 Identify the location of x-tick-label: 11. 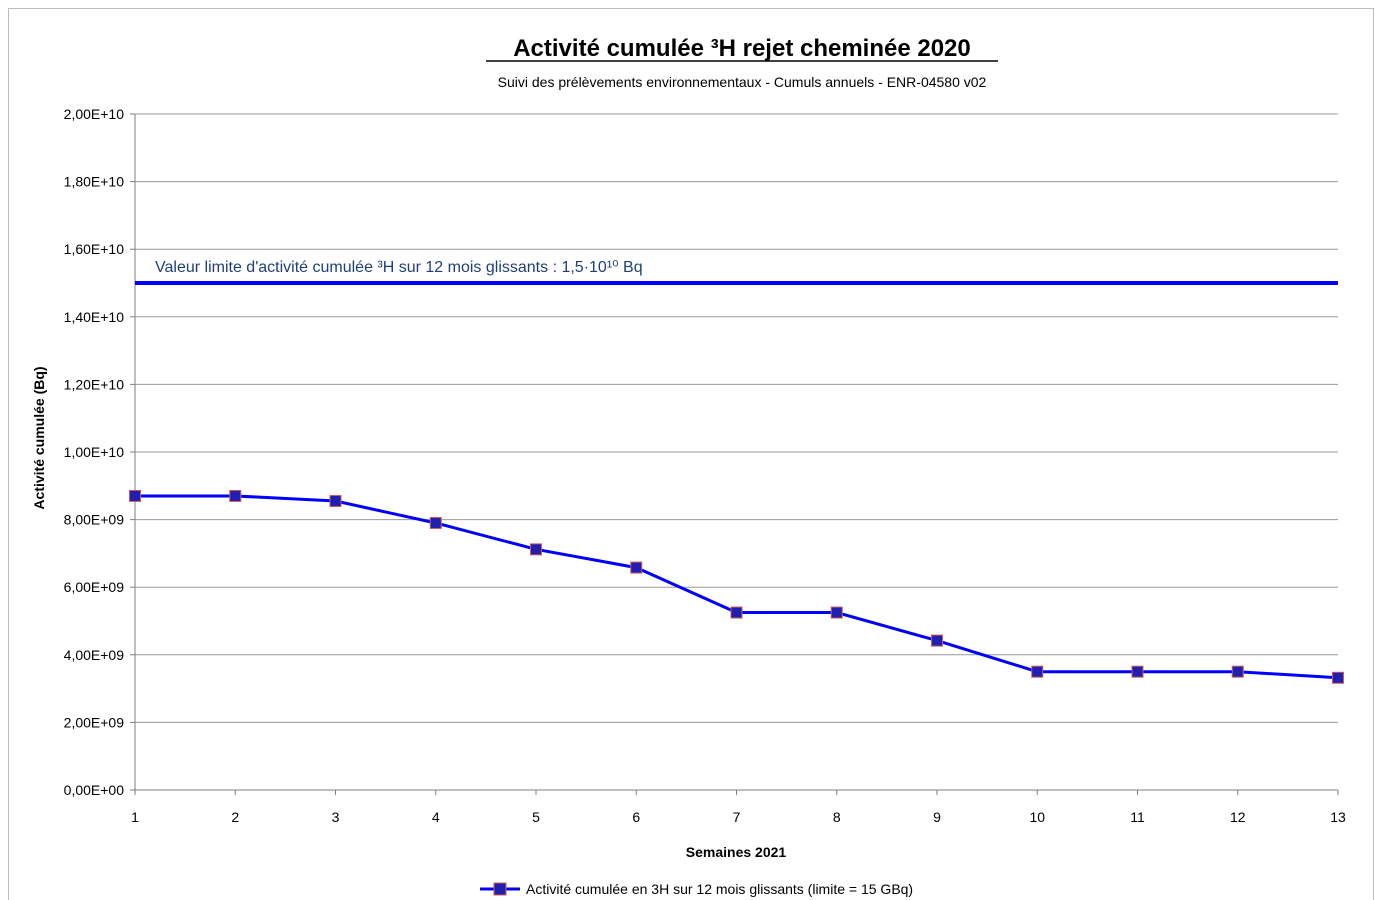
(1137, 817).